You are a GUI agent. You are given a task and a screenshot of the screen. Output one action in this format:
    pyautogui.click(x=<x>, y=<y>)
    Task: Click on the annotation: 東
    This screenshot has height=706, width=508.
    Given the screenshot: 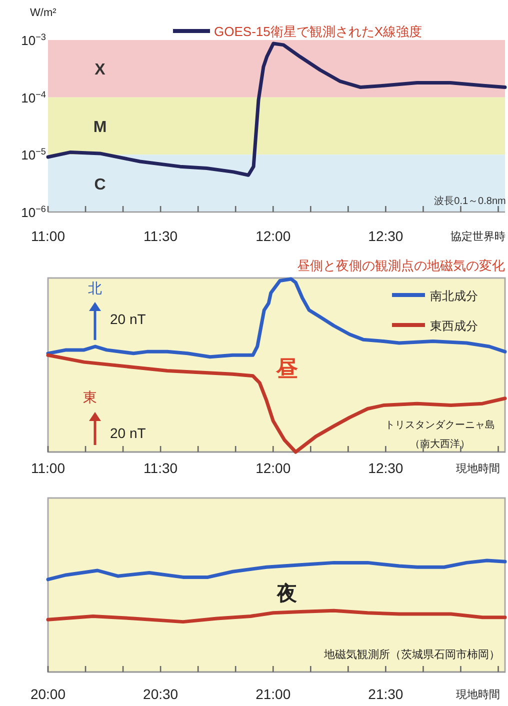 What is the action you would take?
    pyautogui.click(x=90, y=397)
    